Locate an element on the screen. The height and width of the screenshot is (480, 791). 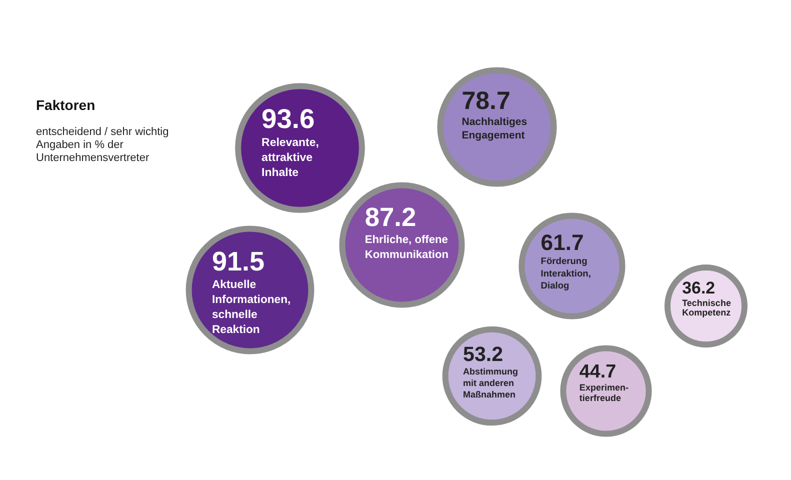
data-label: 91.5 is located at coordinates (238, 261).